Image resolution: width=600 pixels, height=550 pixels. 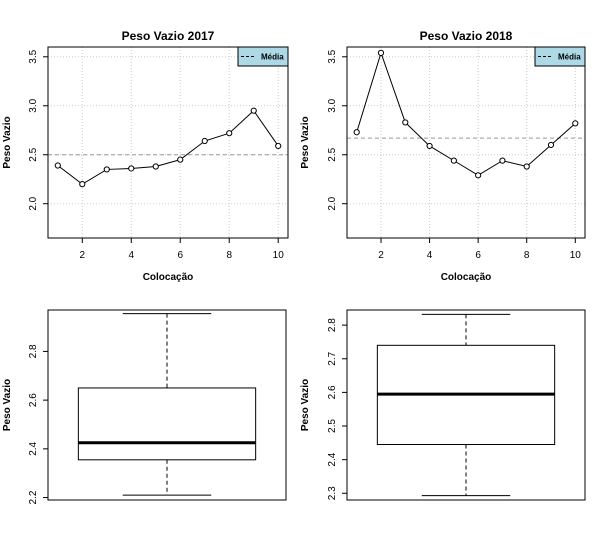 What do you see at coordinates (168, 36) in the screenshot?
I see `chart-title: Peso Vazio 2017` at bounding box center [168, 36].